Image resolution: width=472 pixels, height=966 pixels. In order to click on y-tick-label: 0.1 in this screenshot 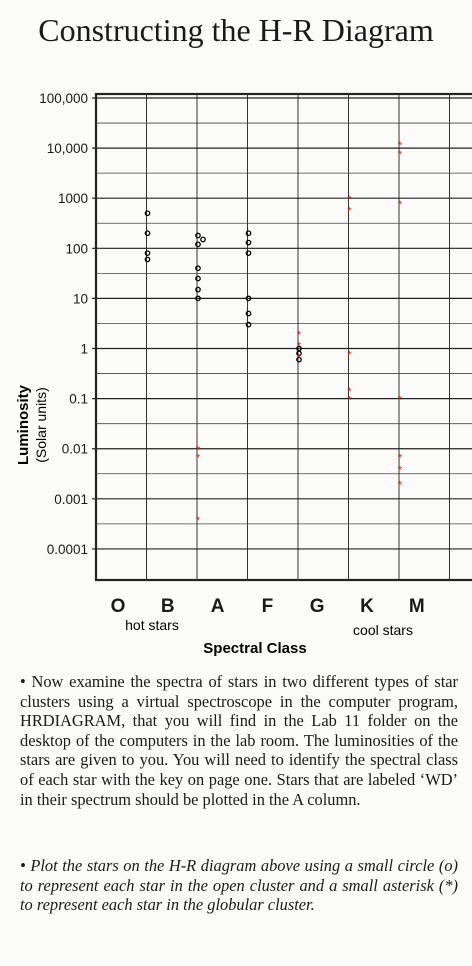, I will do `click(78, 399)`.